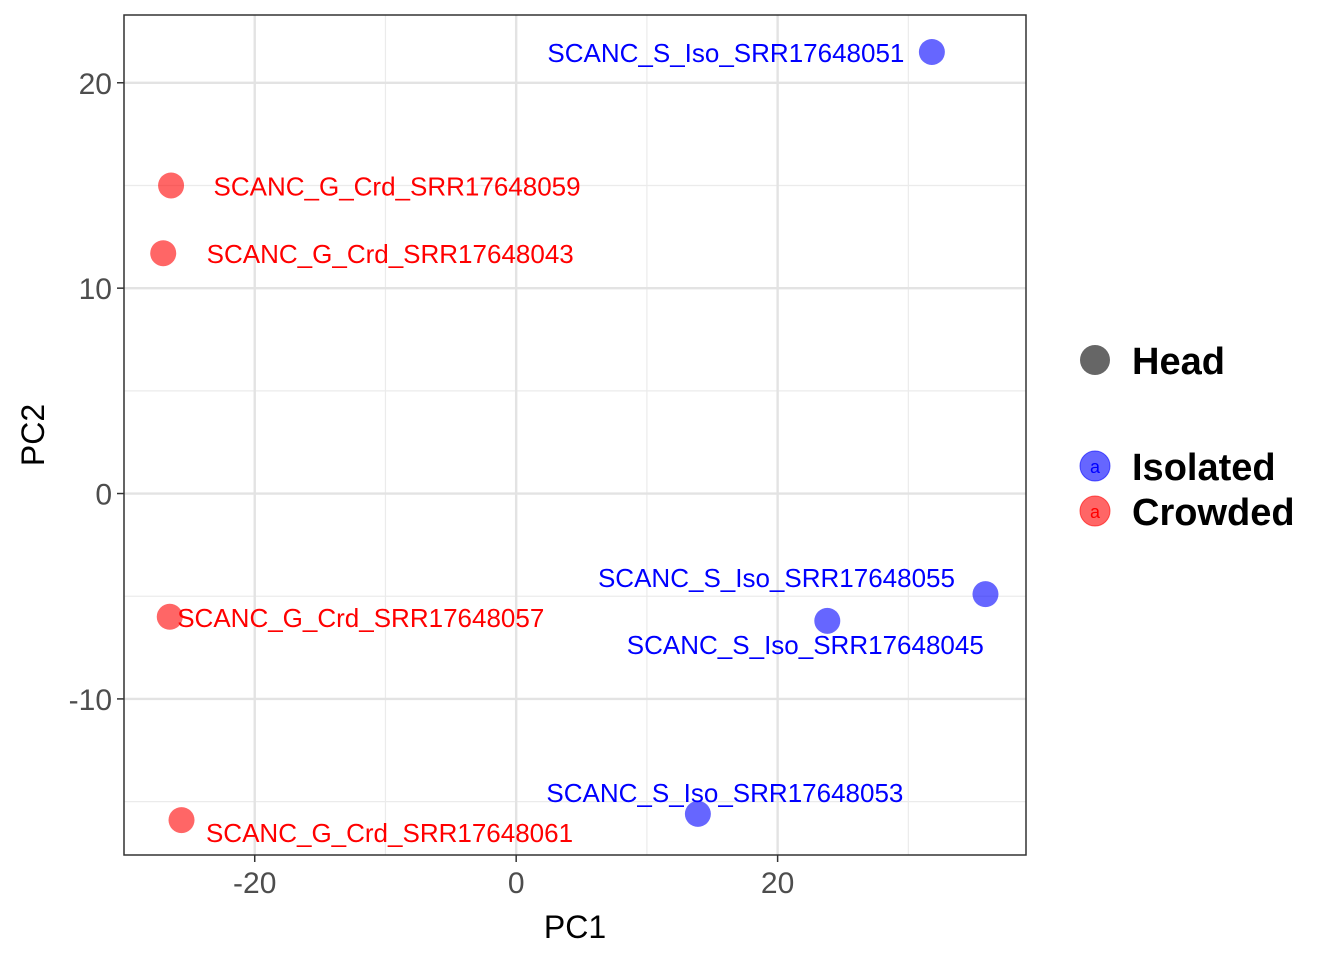  I want to click on x-axis: -20 0 20, so click(513, 877).